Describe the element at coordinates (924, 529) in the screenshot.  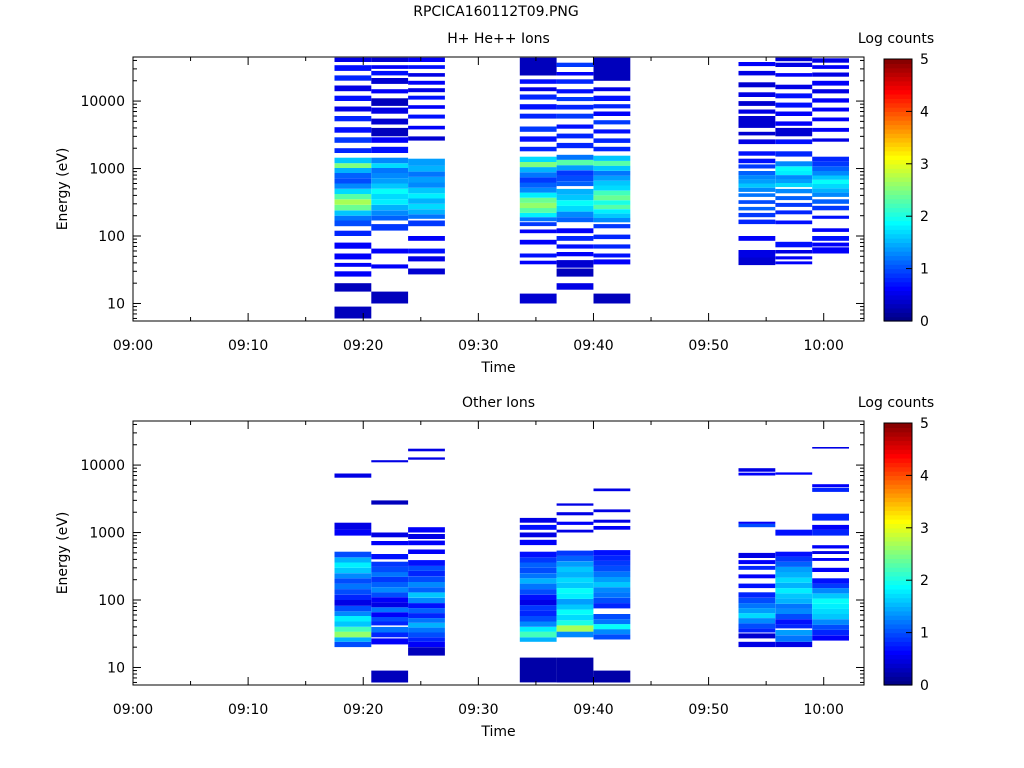
I see `colorbar-tick-label: 3` at that location.